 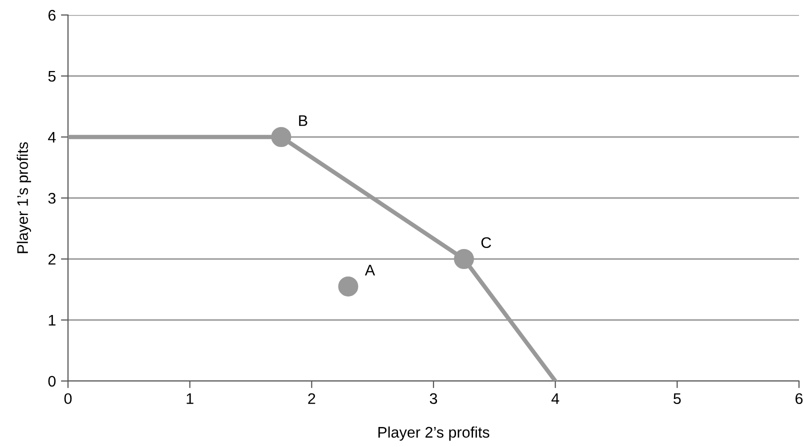 What do you see at coordinates (52, 320) in the screenshot?
I see `y-tick-label: 1` at bounding box center [52, 320].